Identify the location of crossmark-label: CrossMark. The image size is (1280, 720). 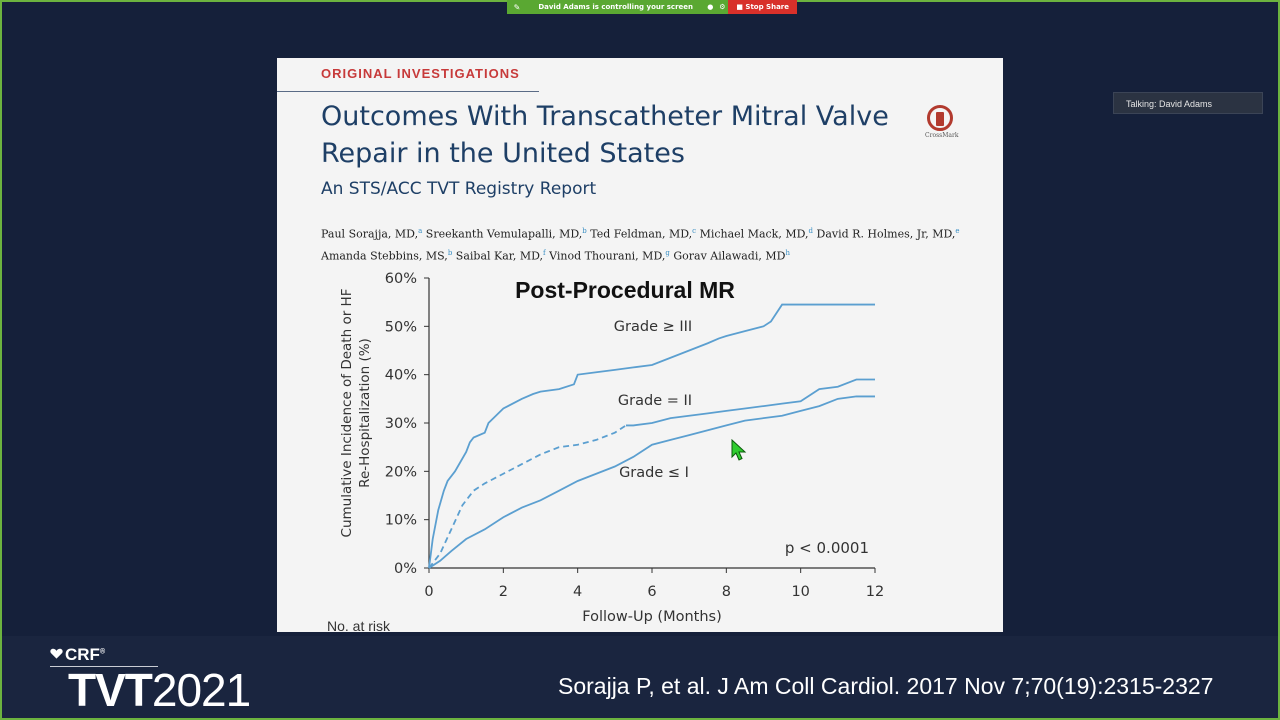
(942, 135).